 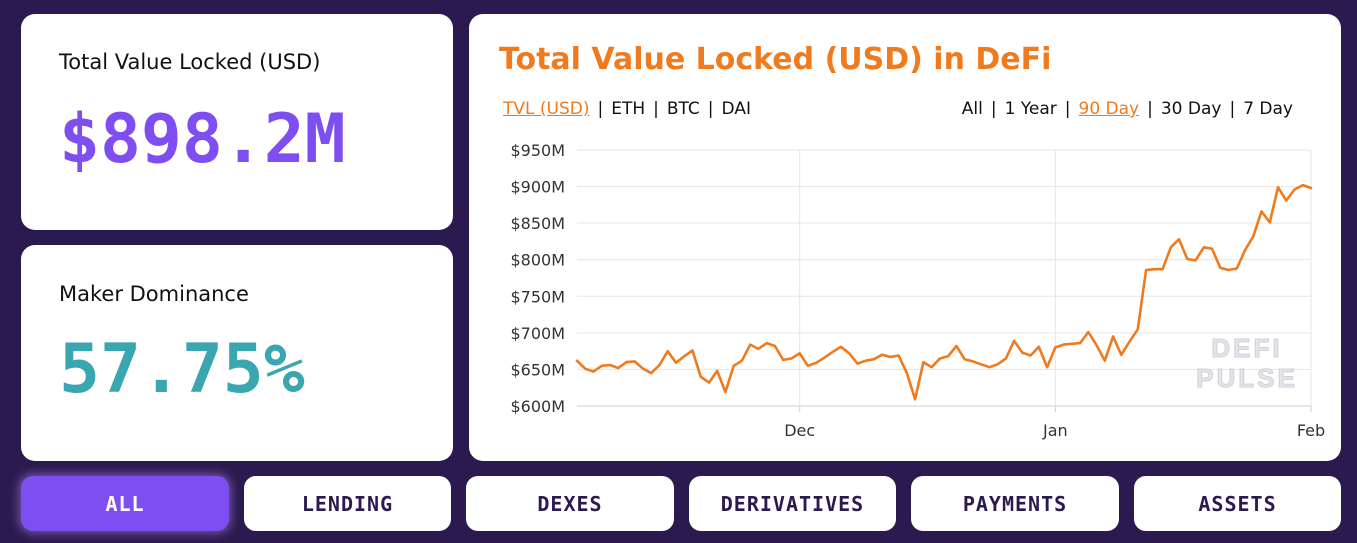 I want to click on tvl-card: Total Value Locked (USD) $898.2M, so click(x=237, y=122).